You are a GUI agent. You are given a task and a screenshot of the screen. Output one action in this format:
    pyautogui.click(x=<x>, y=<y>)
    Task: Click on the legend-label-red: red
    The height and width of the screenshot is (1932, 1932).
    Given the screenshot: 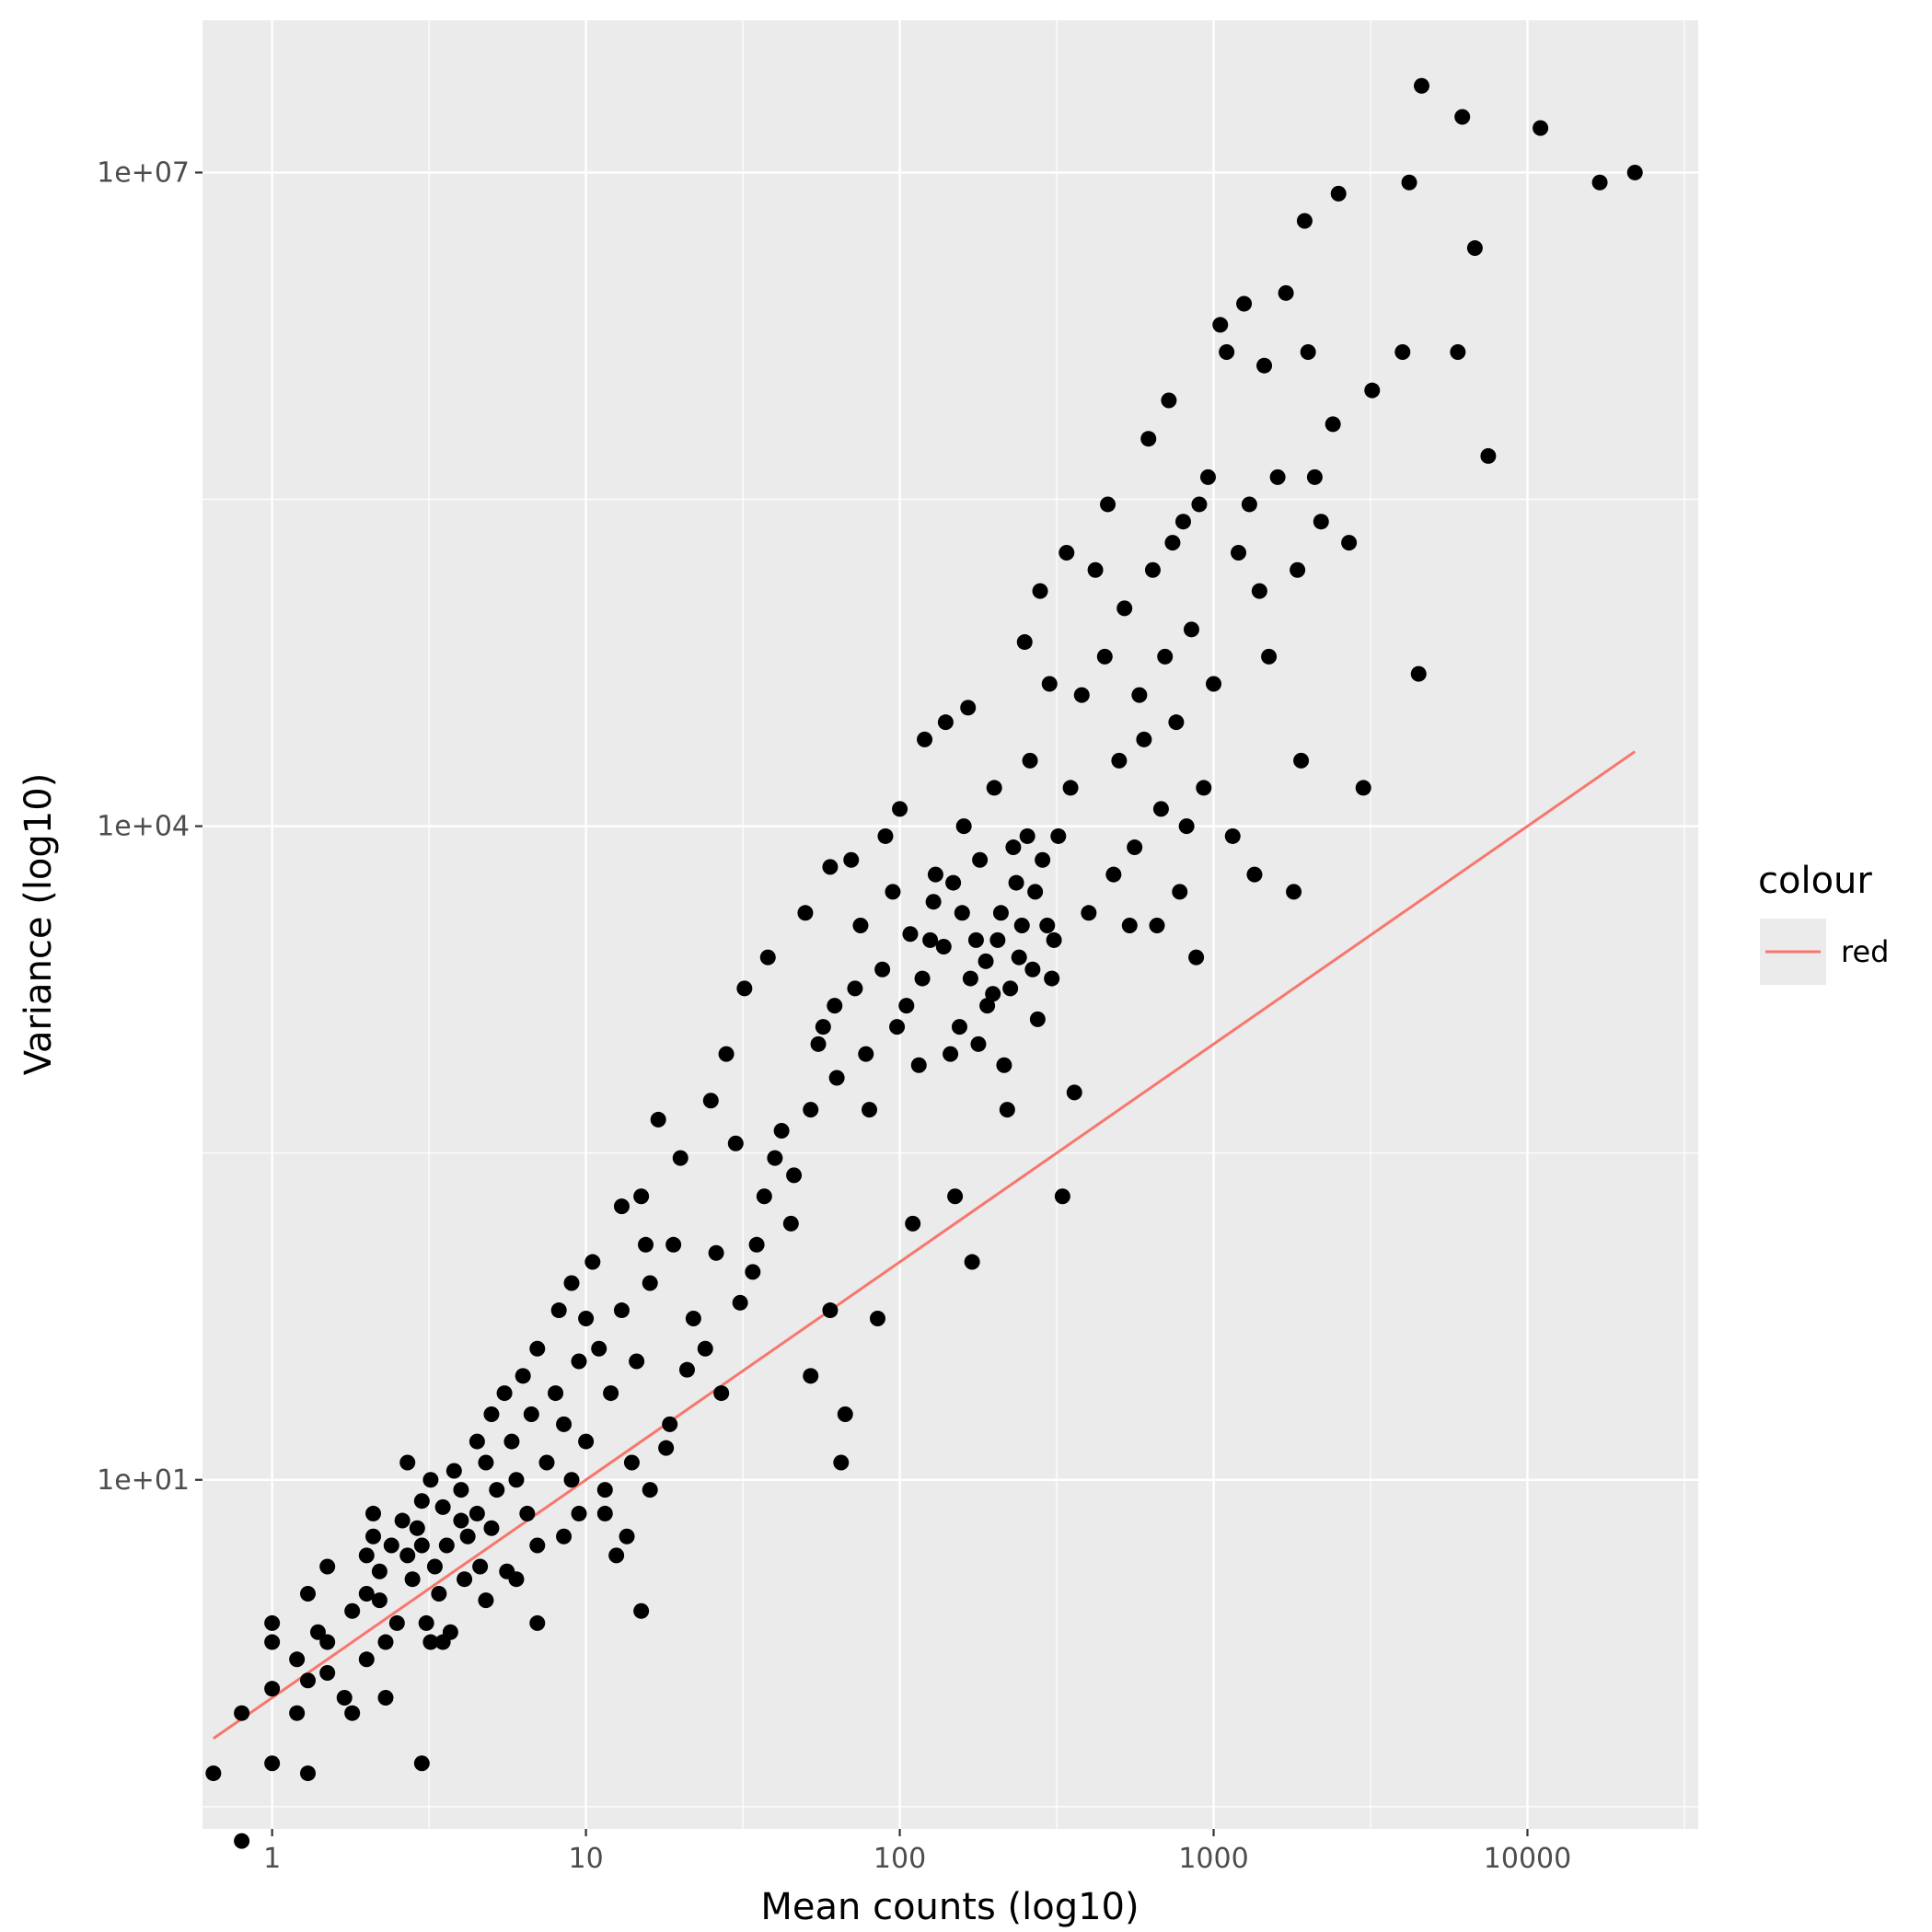 What is the action you would take?
    pyautogui.click(x=1865, y=952)
    